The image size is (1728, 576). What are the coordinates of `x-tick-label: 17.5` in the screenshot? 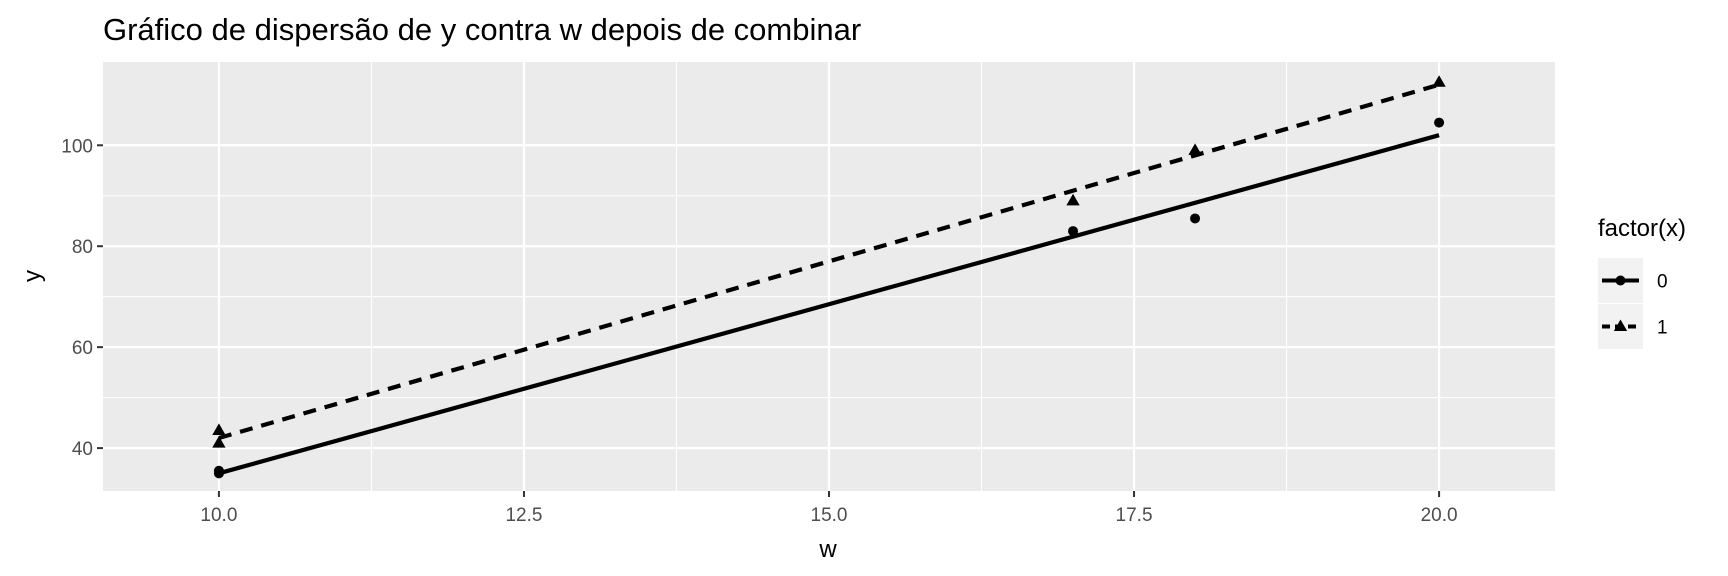 It's located at (1134, 515).